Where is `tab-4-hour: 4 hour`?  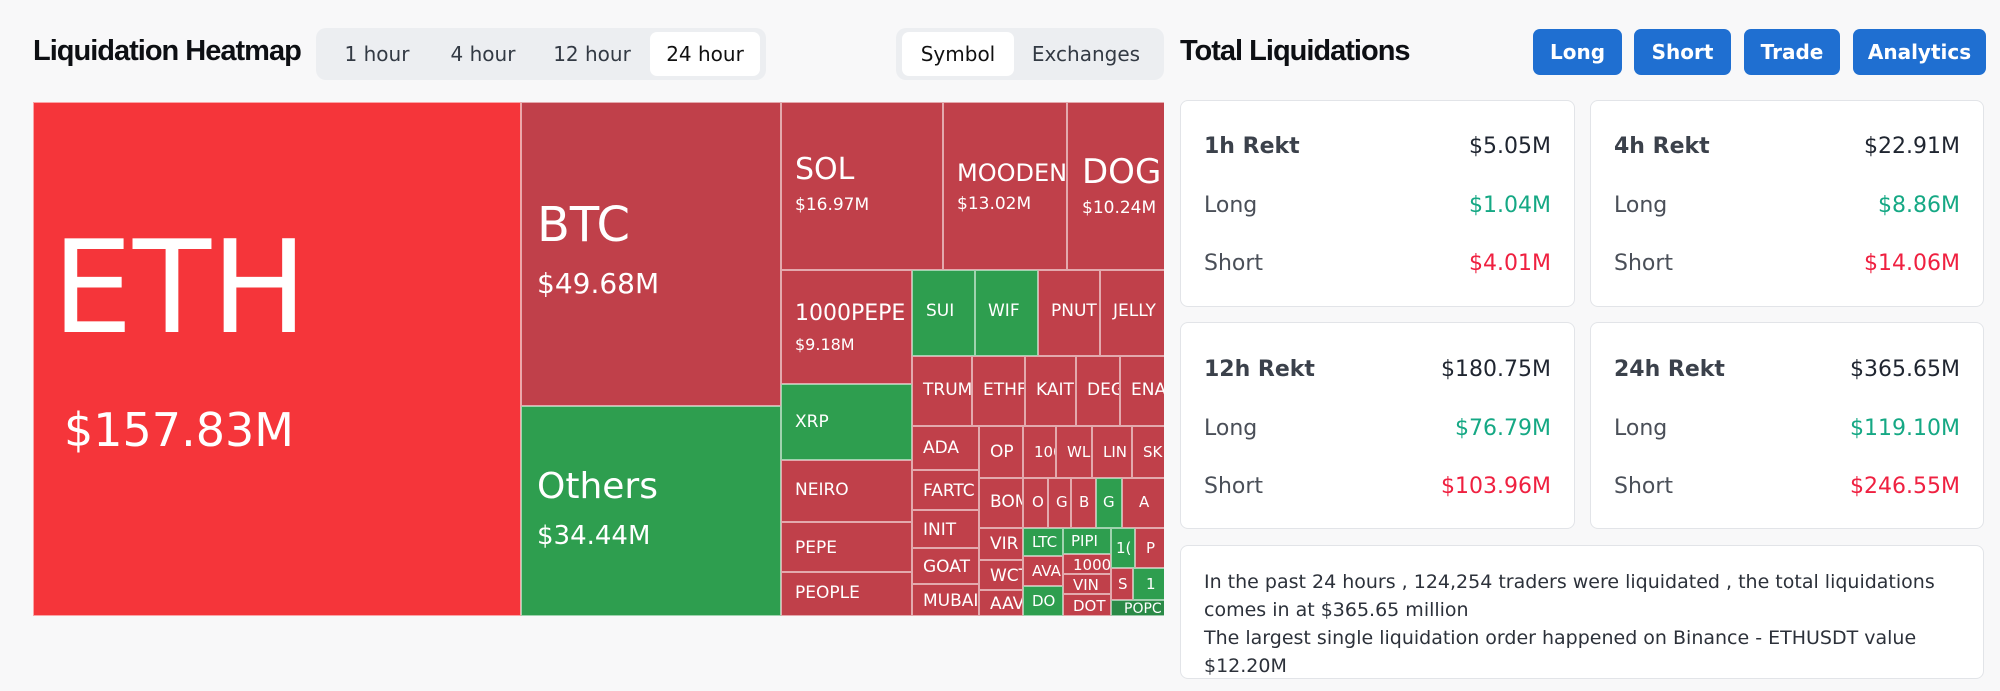 tab-4-hour: 4 hour is located at coordinates (483, 54).